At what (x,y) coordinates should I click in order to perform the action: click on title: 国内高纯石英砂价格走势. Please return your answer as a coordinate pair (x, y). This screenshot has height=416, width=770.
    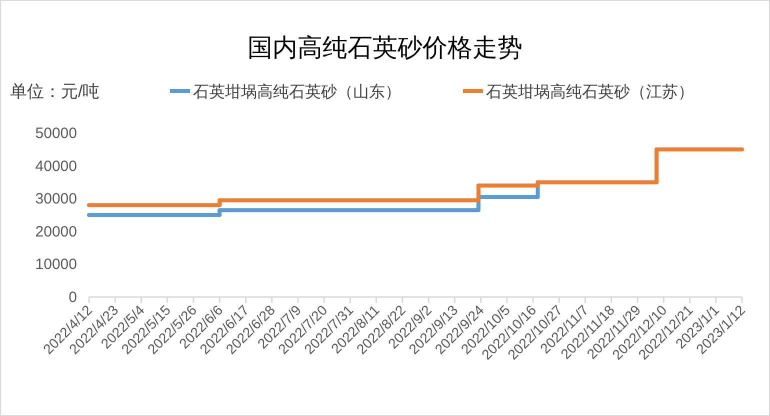
    Looking at the image, I should click on (385, 48).